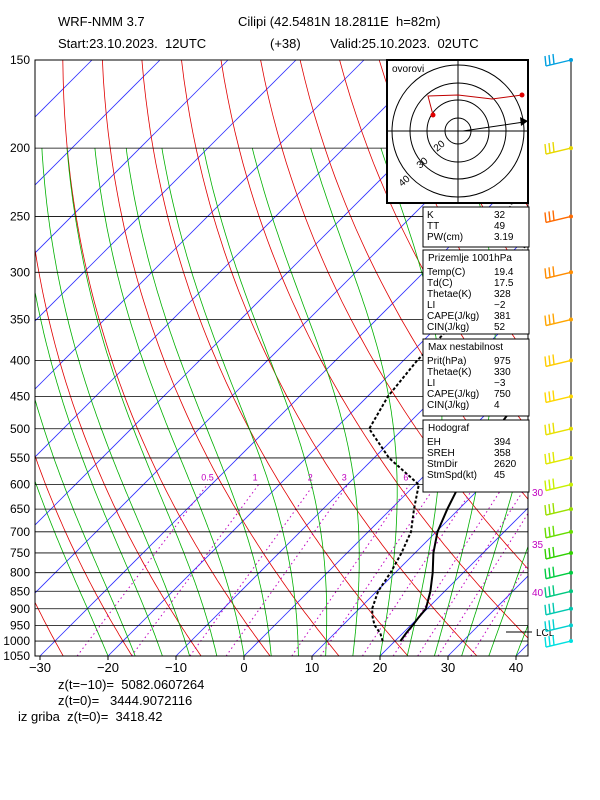 The width and height of the screenshot is (600, 800). What do you see at coordinates (20, 532) in the screenshot?
I see `pressure-tick-label: 700` at bounding box center [20, 532].